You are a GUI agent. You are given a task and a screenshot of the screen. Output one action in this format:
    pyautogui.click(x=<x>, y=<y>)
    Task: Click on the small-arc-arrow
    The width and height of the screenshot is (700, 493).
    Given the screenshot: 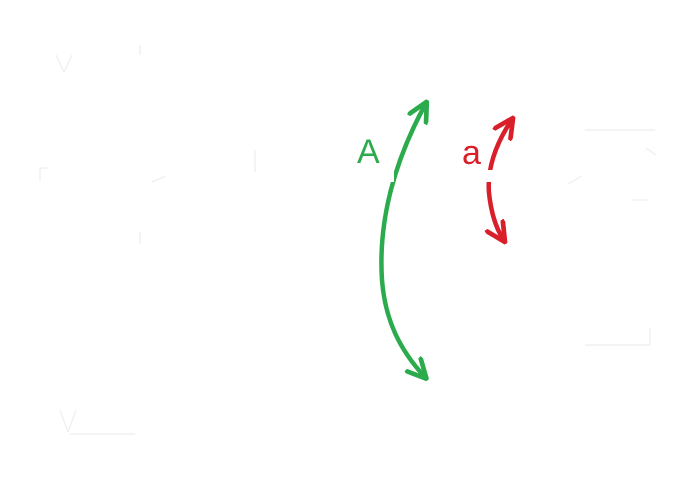 What is the action you would take?
    pyautogui.click(x=500, y=180)
    